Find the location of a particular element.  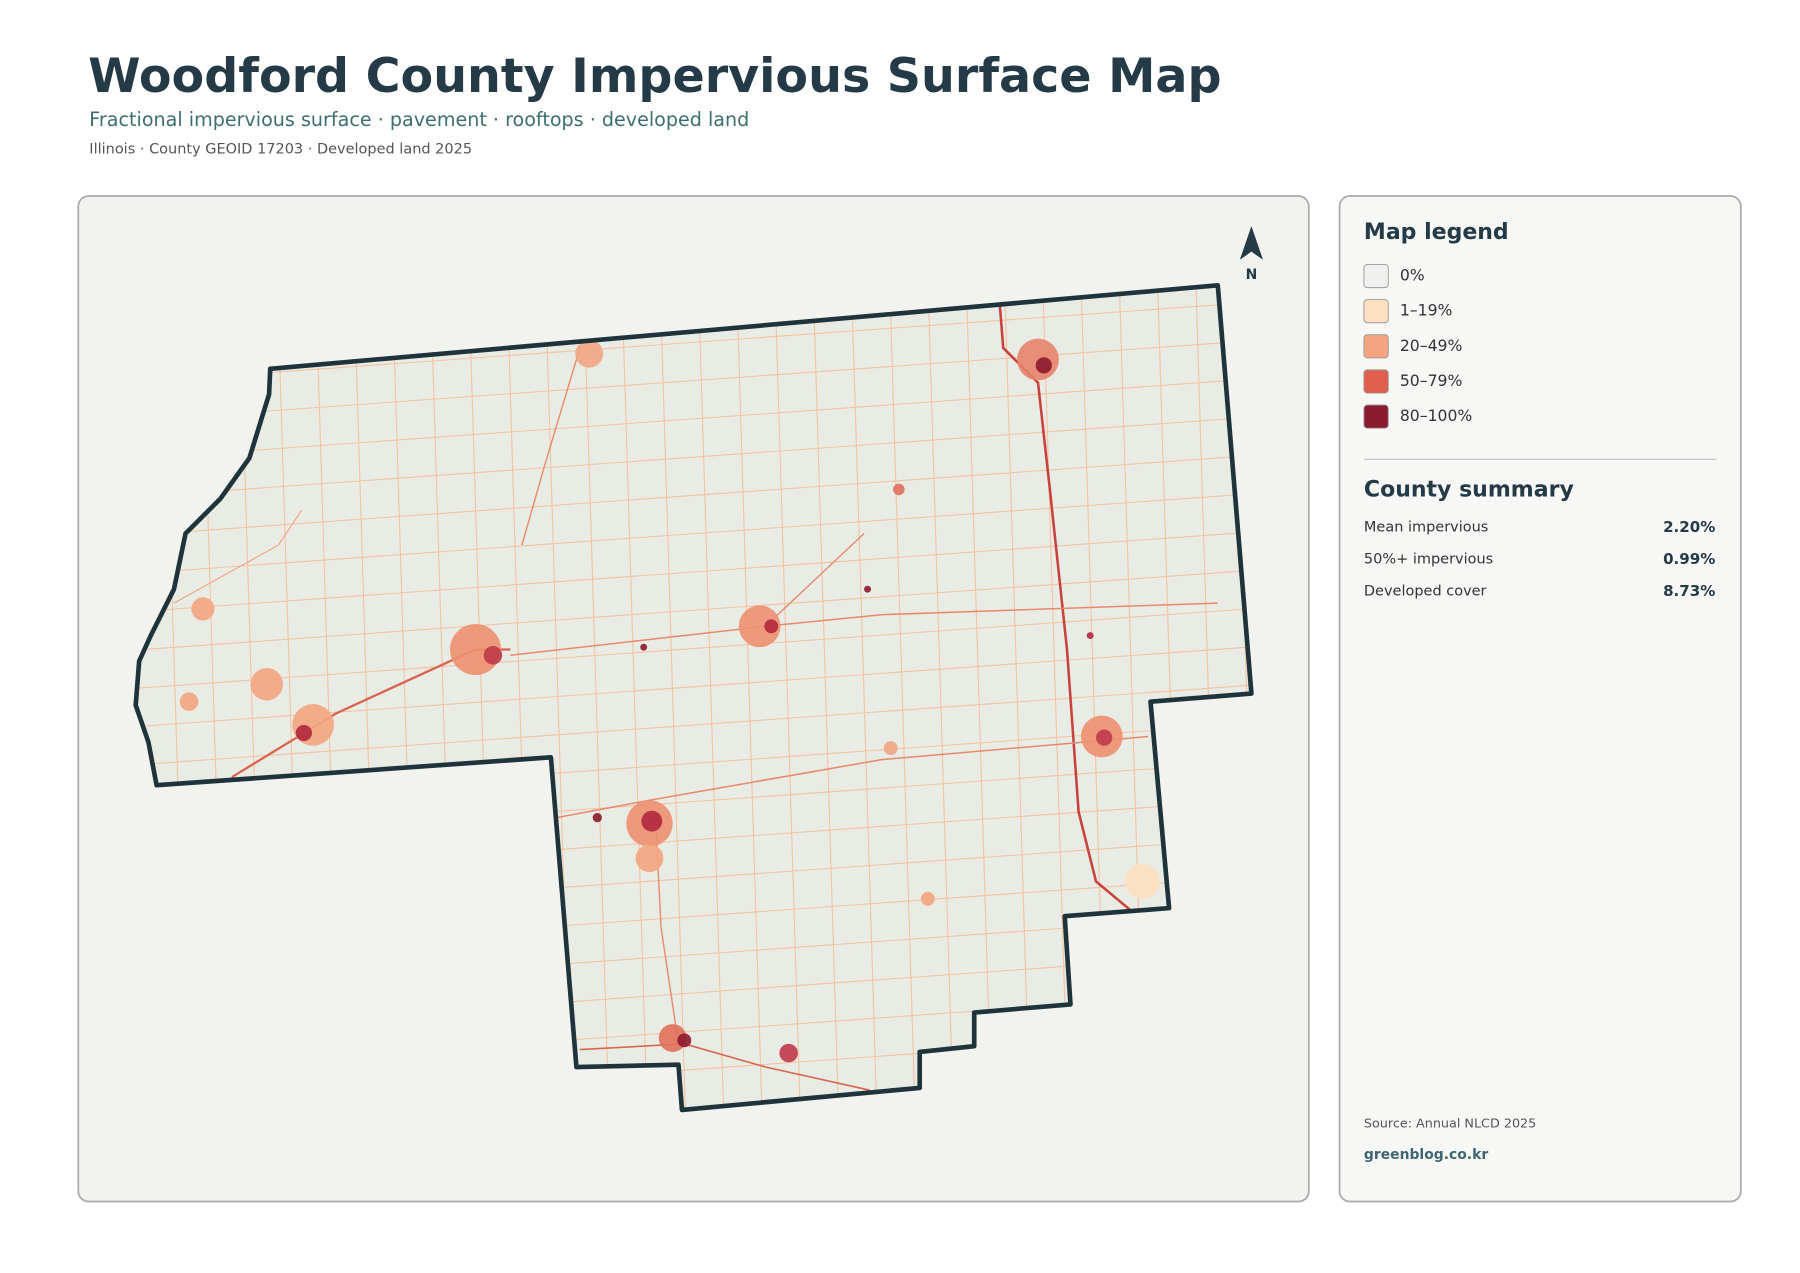

summary-label: 50%+ impervious is located at coordinates (1428, 560).